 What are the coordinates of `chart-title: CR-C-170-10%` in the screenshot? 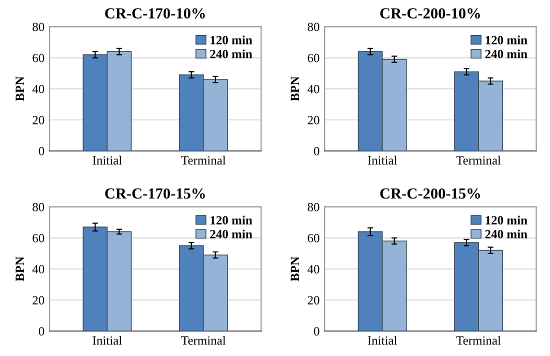 It's located at (155, 13).